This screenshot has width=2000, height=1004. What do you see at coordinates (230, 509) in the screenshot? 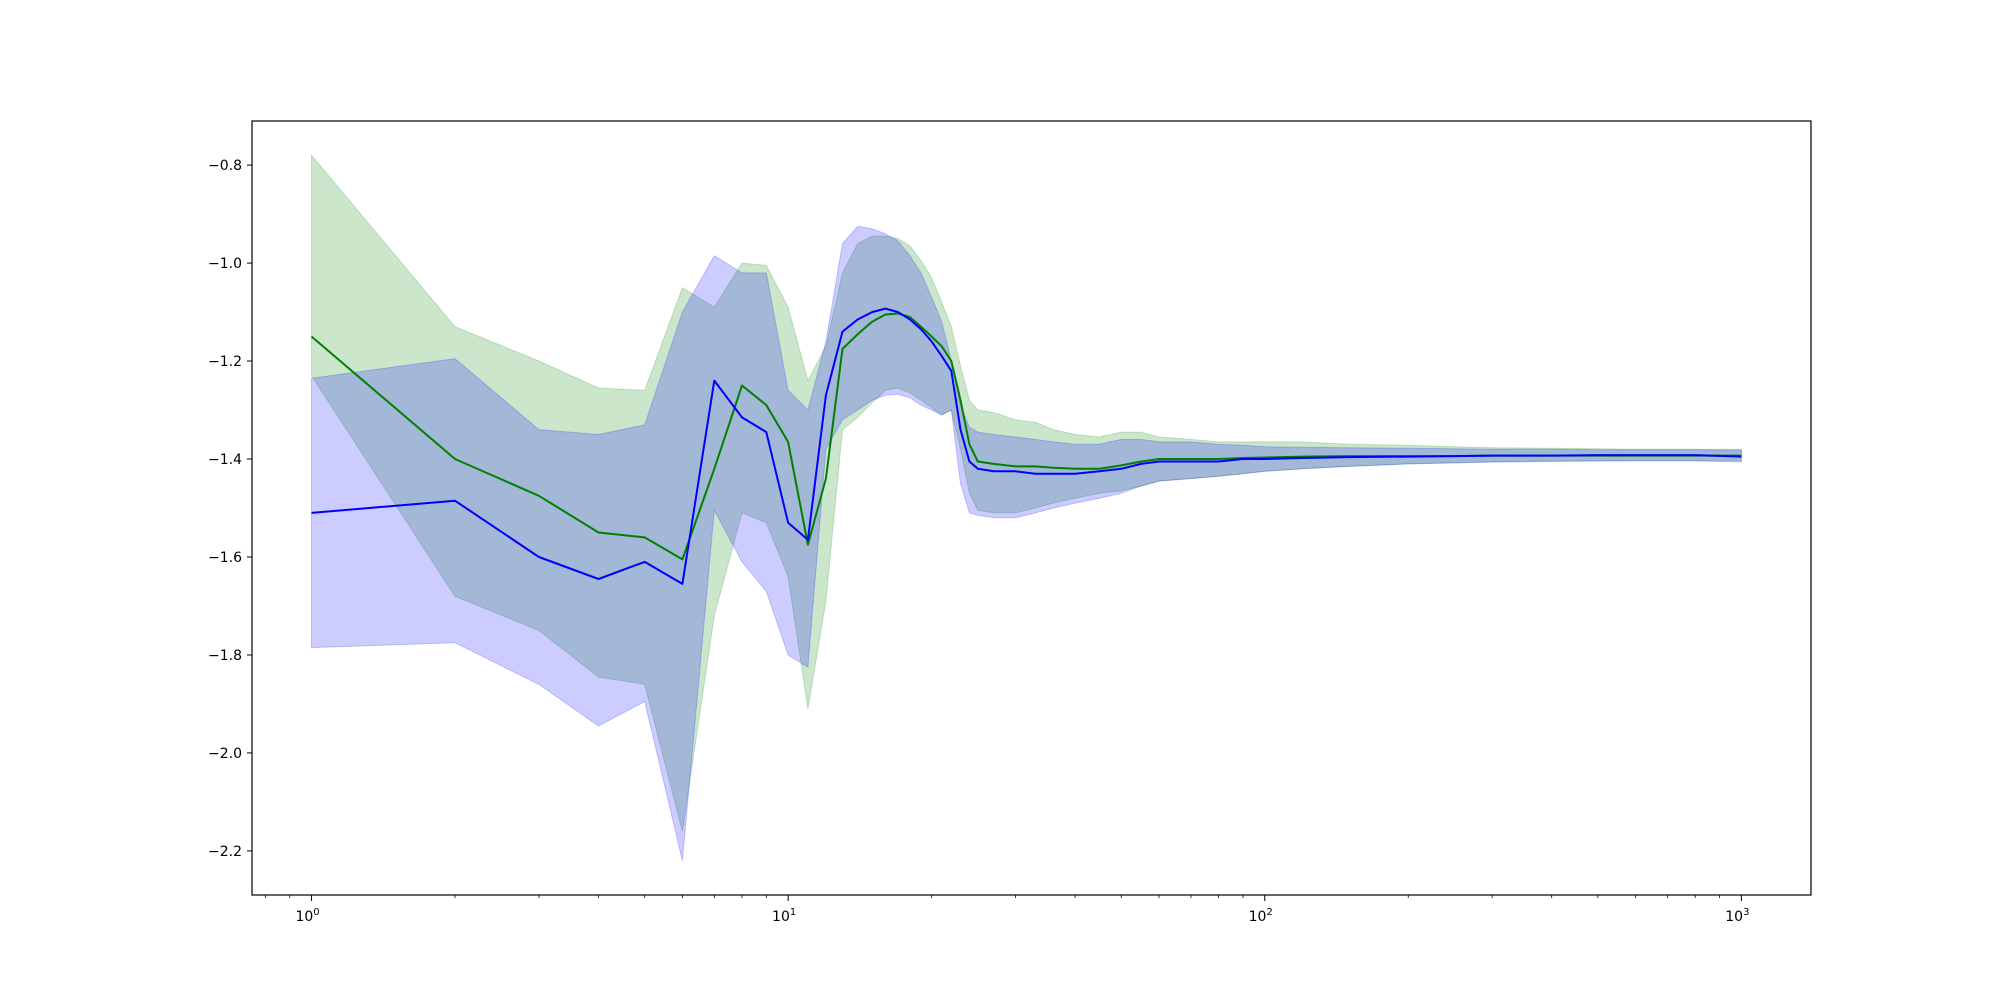
I see `y-axis: −0.8 −1.0 −1.2 −1.4 −1.6 −1.8 −2.0 −2.2` at bounding box center [230, 509].